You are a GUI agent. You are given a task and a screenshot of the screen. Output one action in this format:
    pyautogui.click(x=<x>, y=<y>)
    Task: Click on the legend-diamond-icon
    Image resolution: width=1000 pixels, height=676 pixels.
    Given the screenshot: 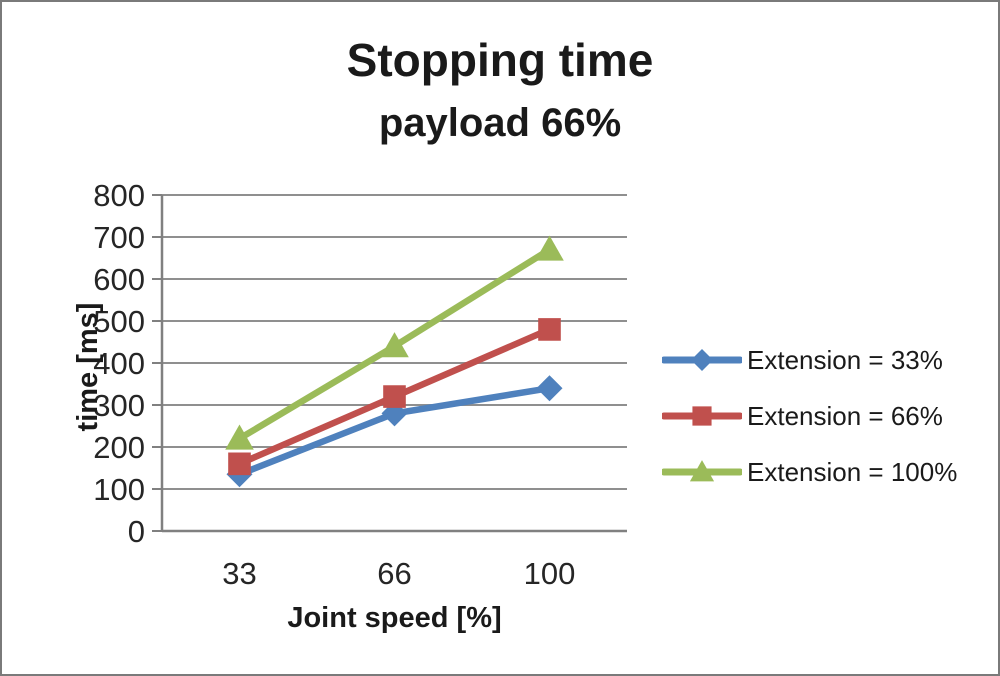 What is the action you would take?
    pyautogui.click(x=702, y=360)
    